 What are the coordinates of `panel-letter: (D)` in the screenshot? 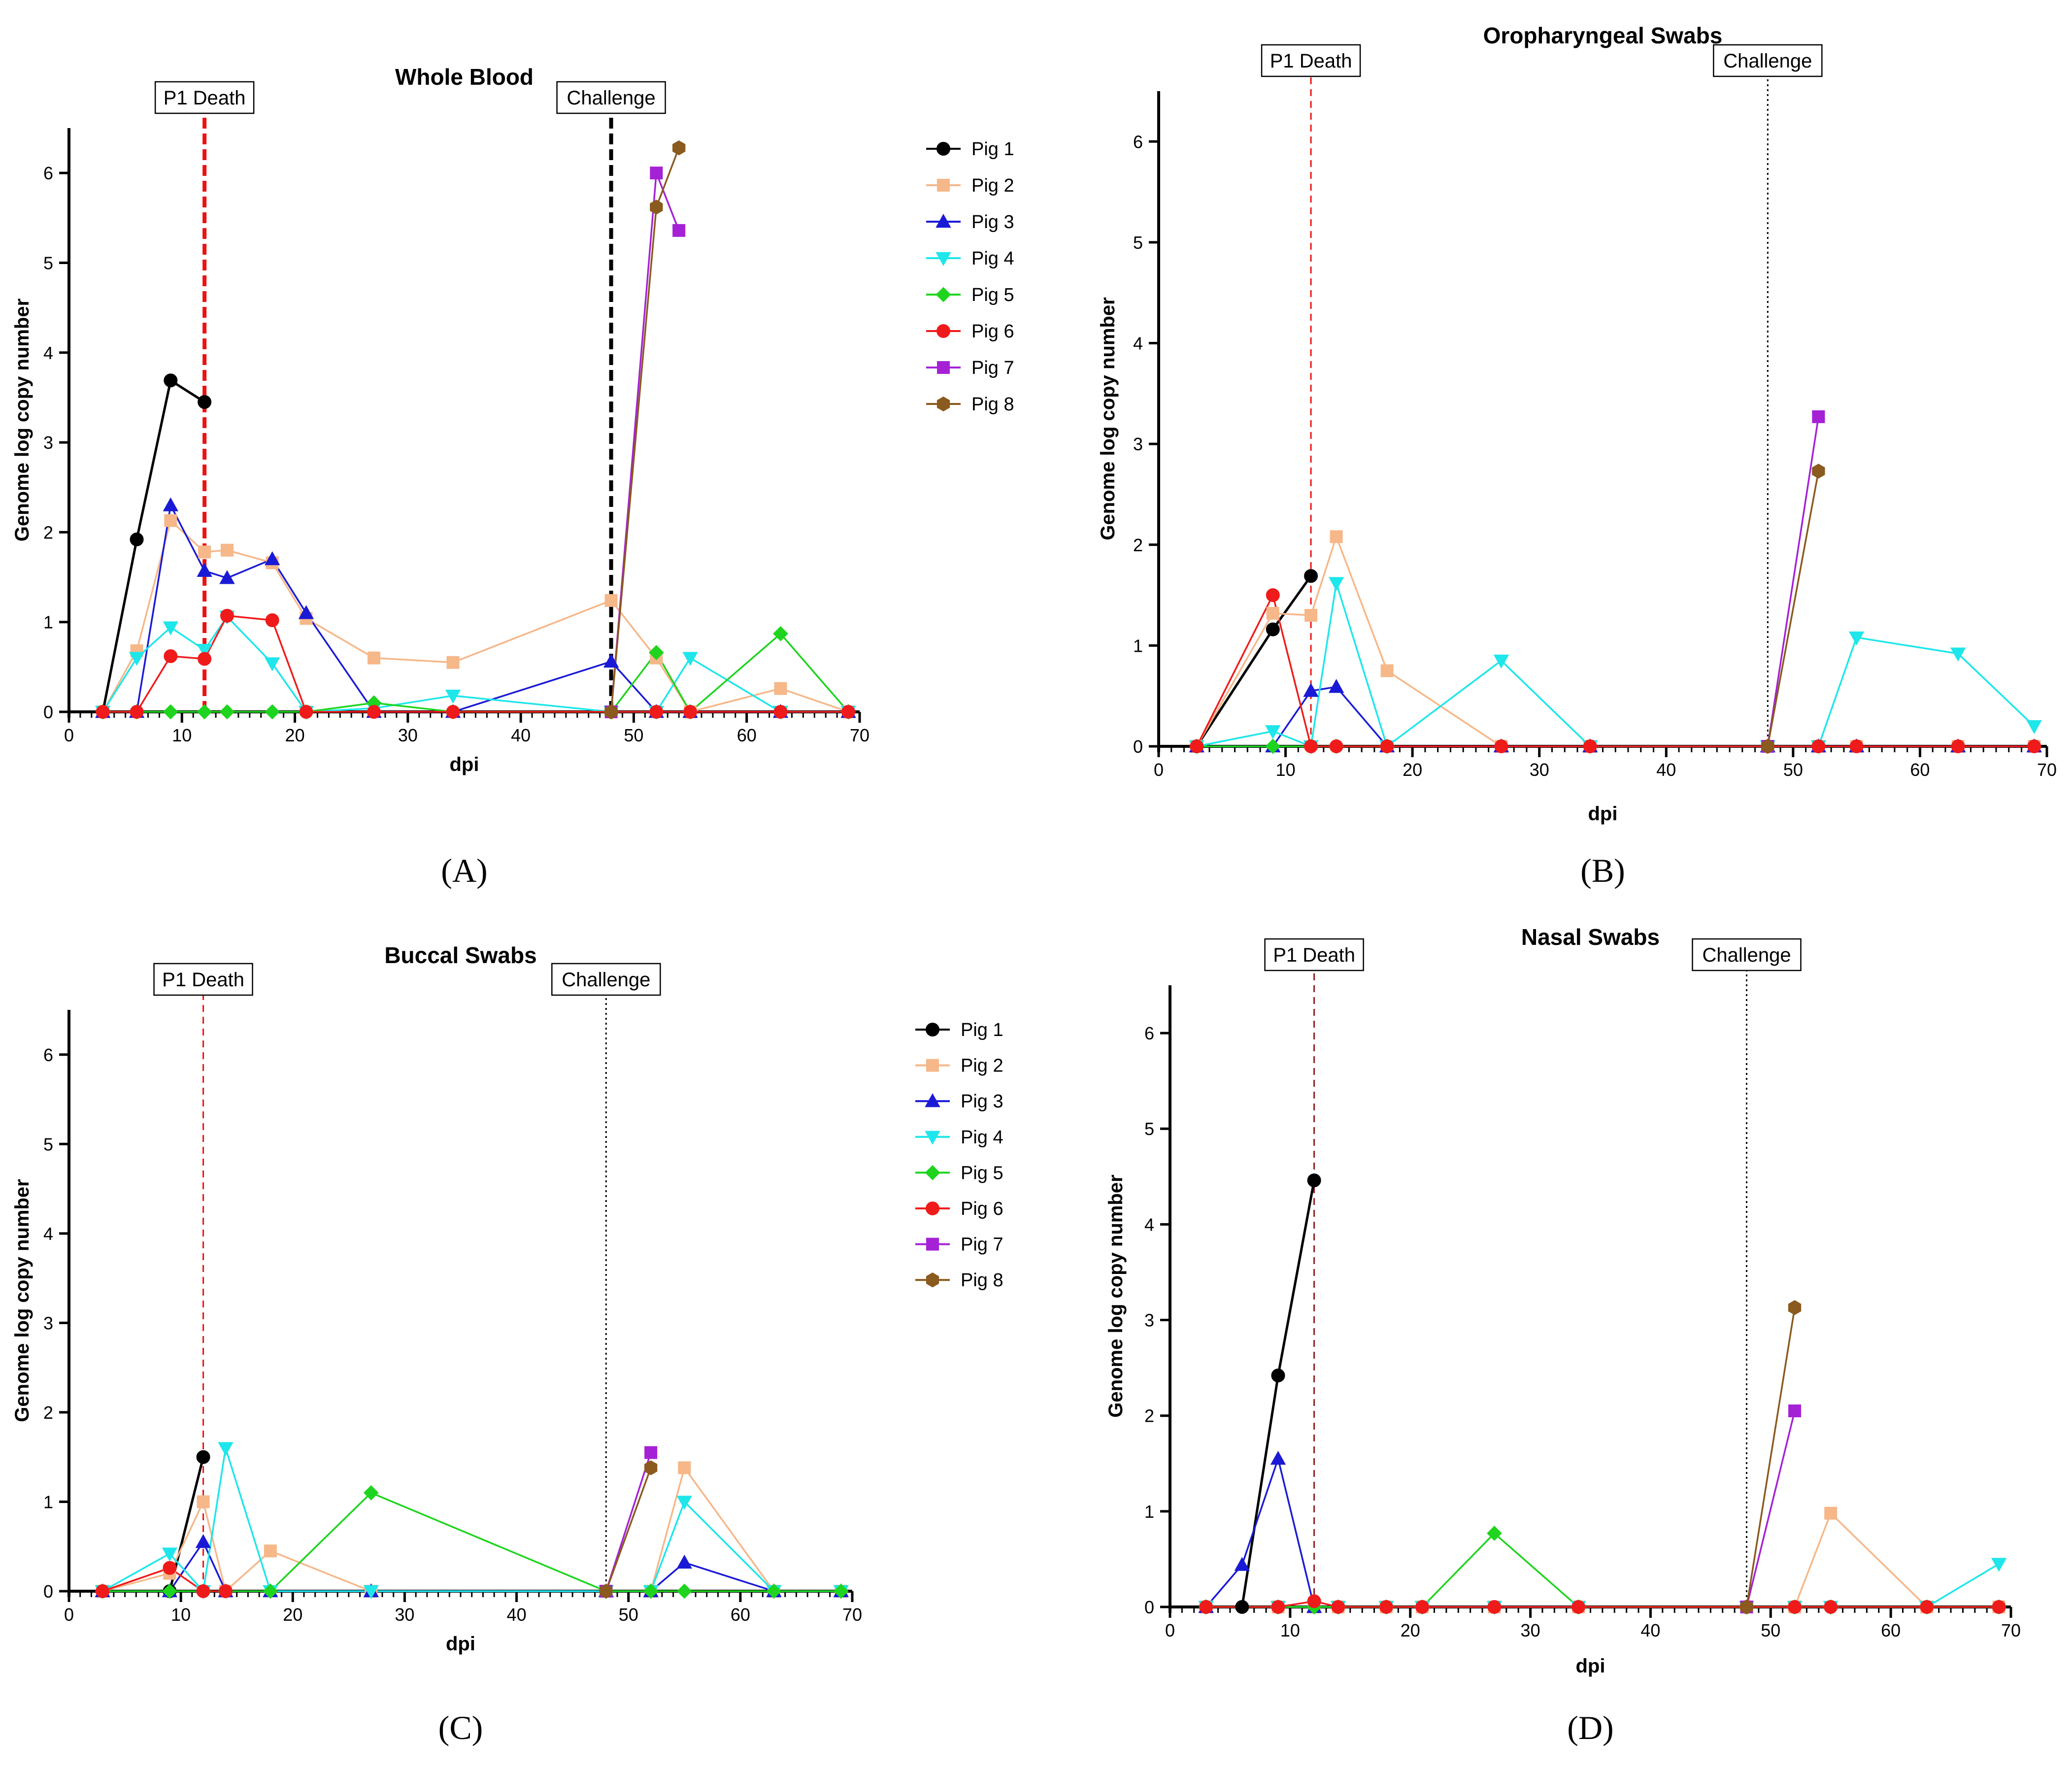 It's located at (1590, 1728).